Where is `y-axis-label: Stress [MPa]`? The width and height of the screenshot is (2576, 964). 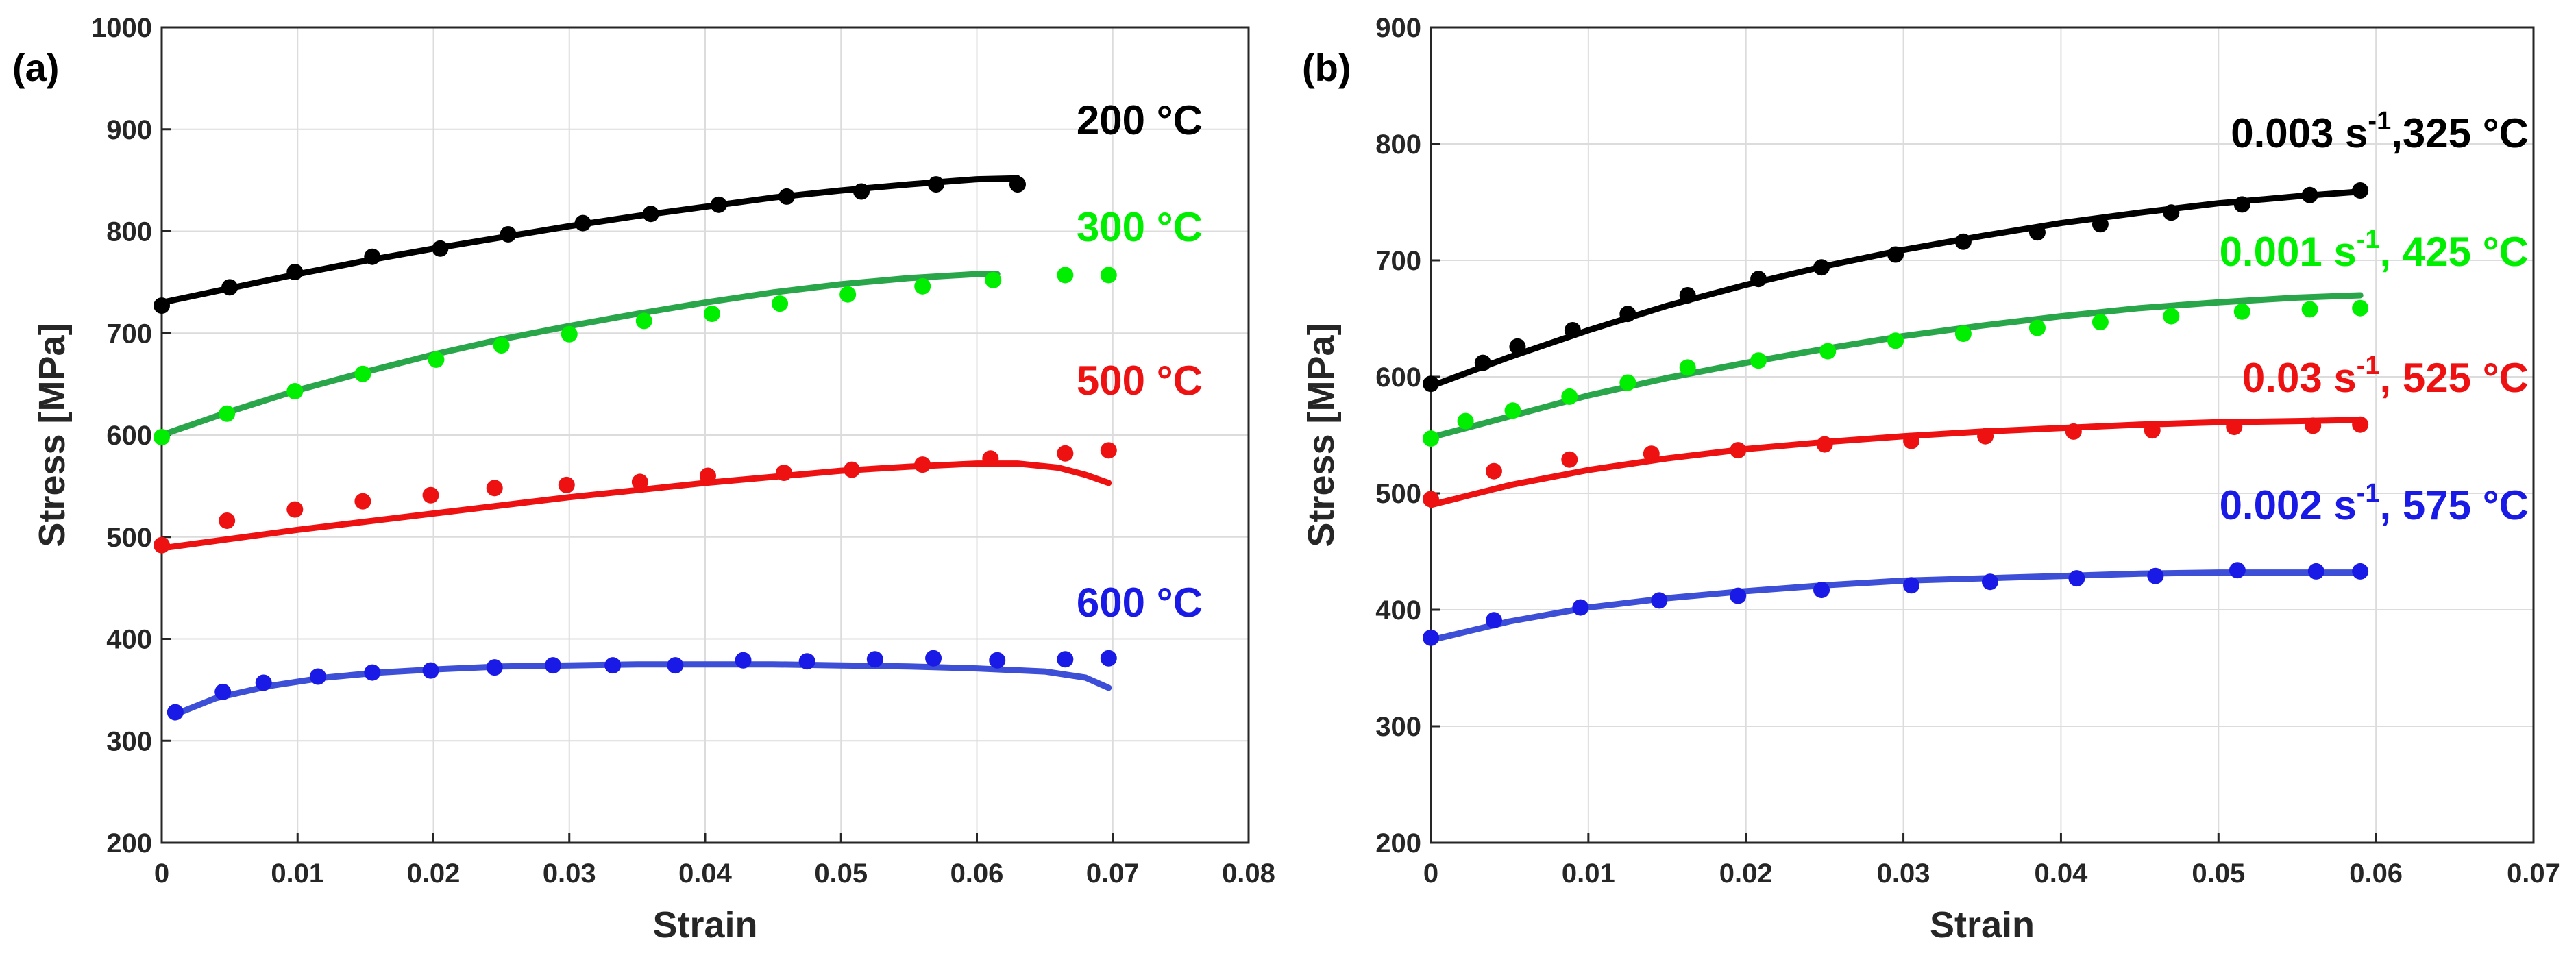 y-axis-label: Stress [MPa] is located at coordinates (1322, 435).